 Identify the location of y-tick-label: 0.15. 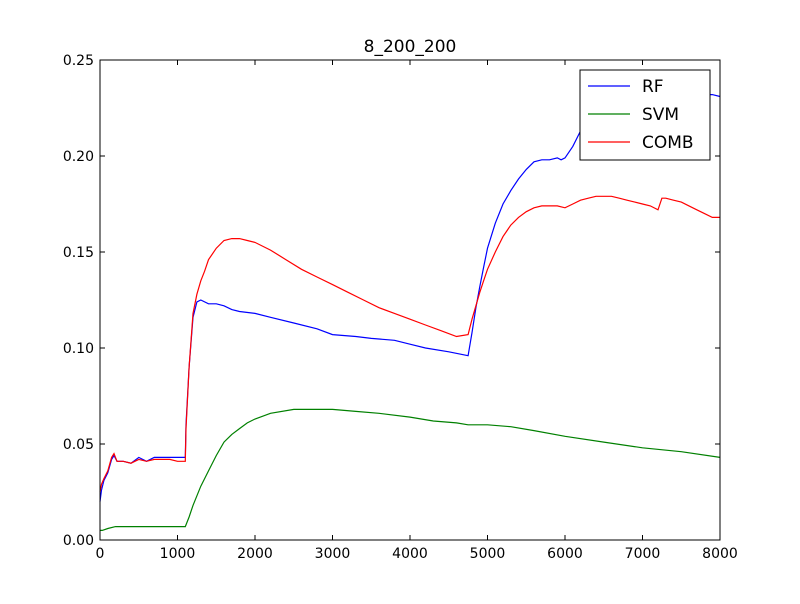
(78, 253).